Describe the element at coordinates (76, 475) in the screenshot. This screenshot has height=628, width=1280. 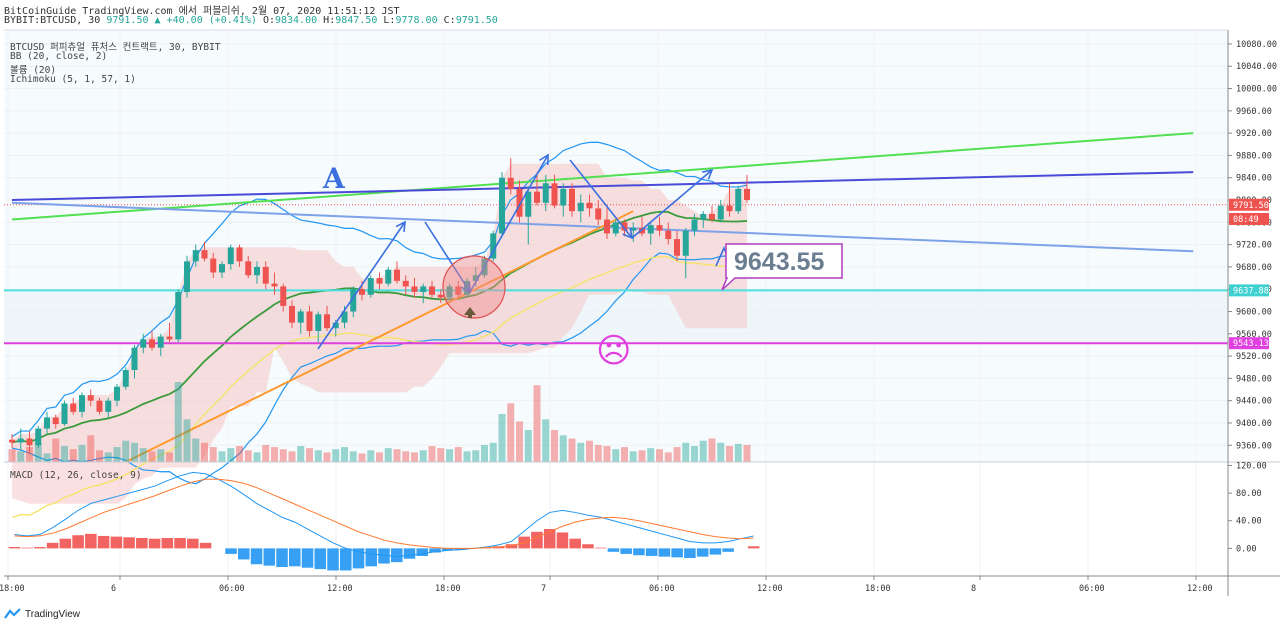
I see `legend-macd: MACD (12, 26, close, 9)` at that location.